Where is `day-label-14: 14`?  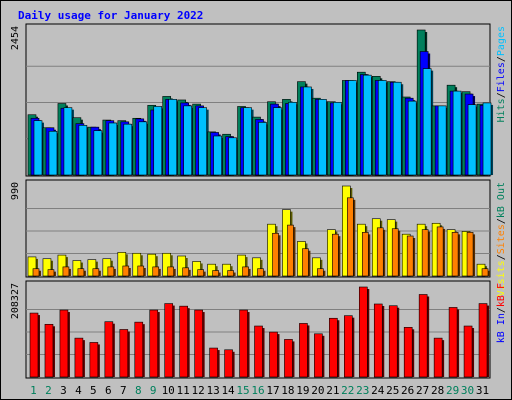 day-label-14: 14 is located at coordinates (228, 390).